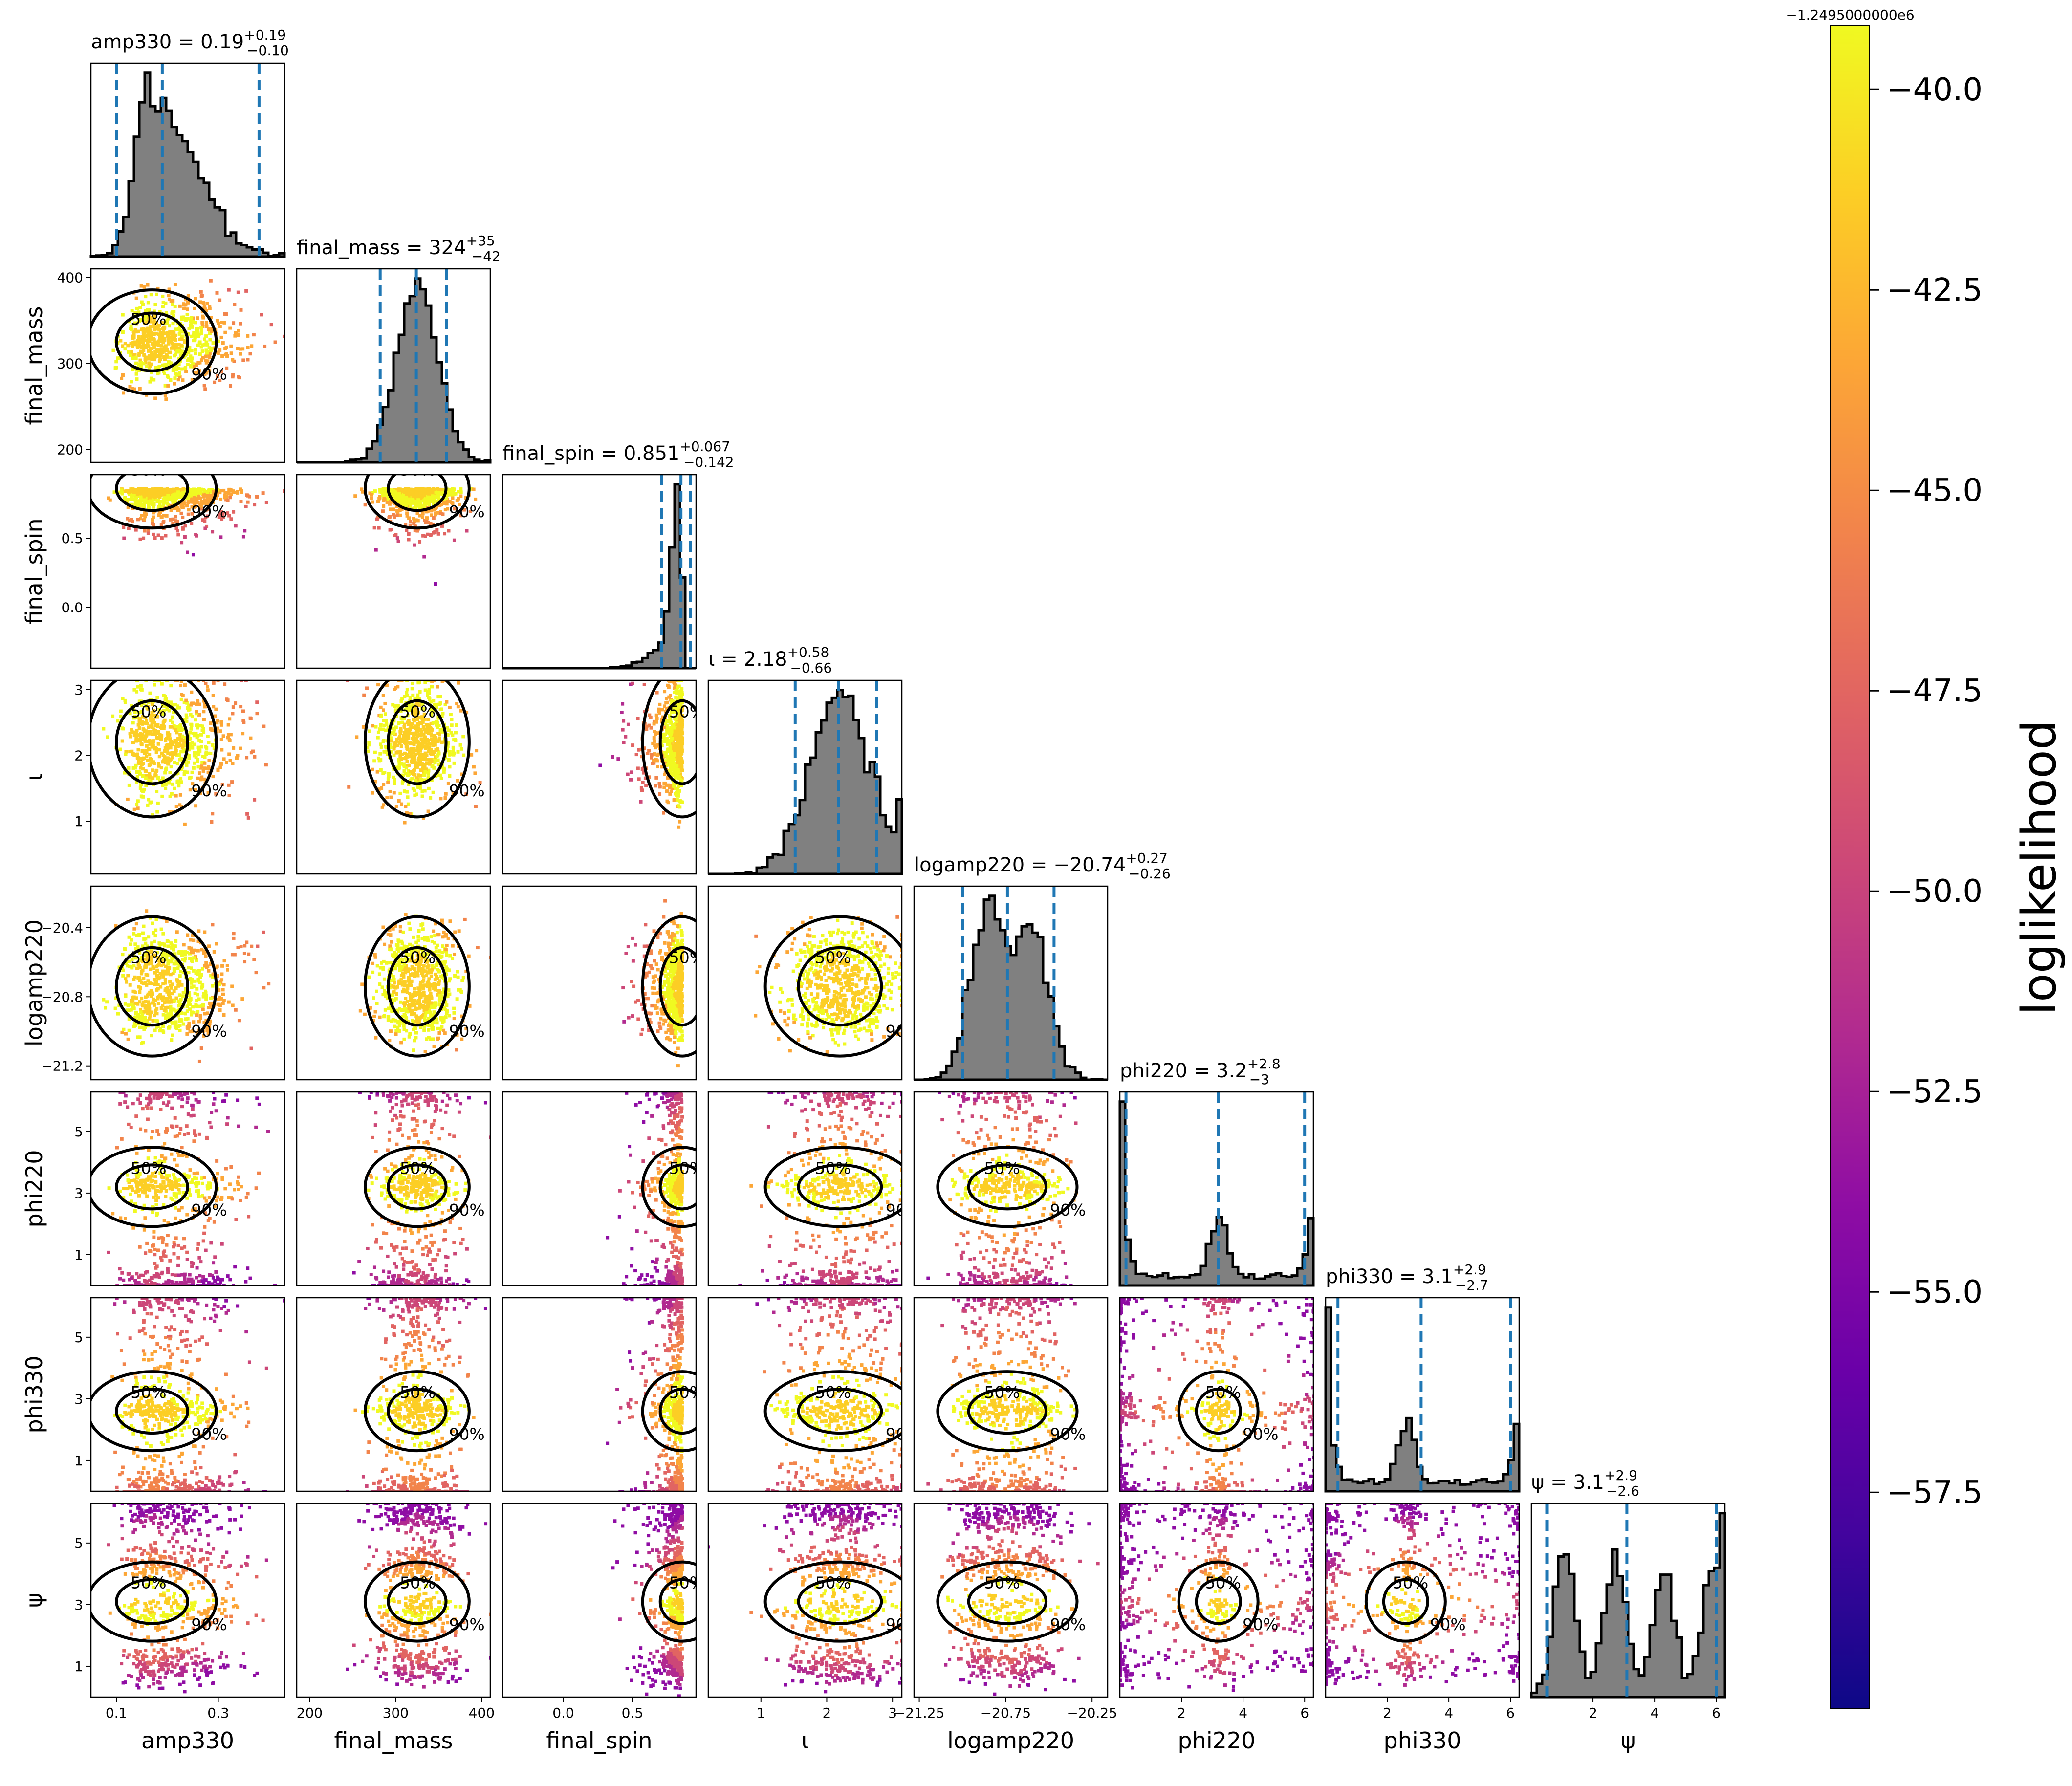  What do you see at coordinates (770, 660) in the screenshot?
I see `panel-title-iota: ι = 2.18+0.58 −0.66` at bounding box center [770, 660].